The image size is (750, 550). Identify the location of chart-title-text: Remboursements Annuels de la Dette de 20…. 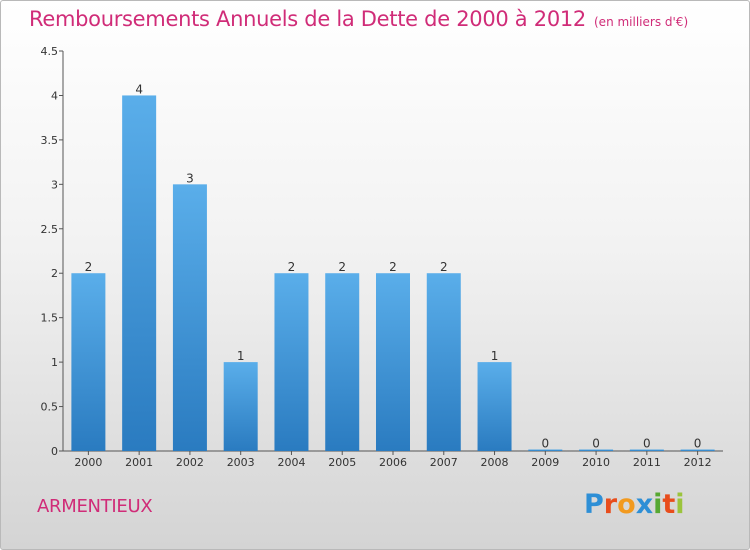
(307, 19).